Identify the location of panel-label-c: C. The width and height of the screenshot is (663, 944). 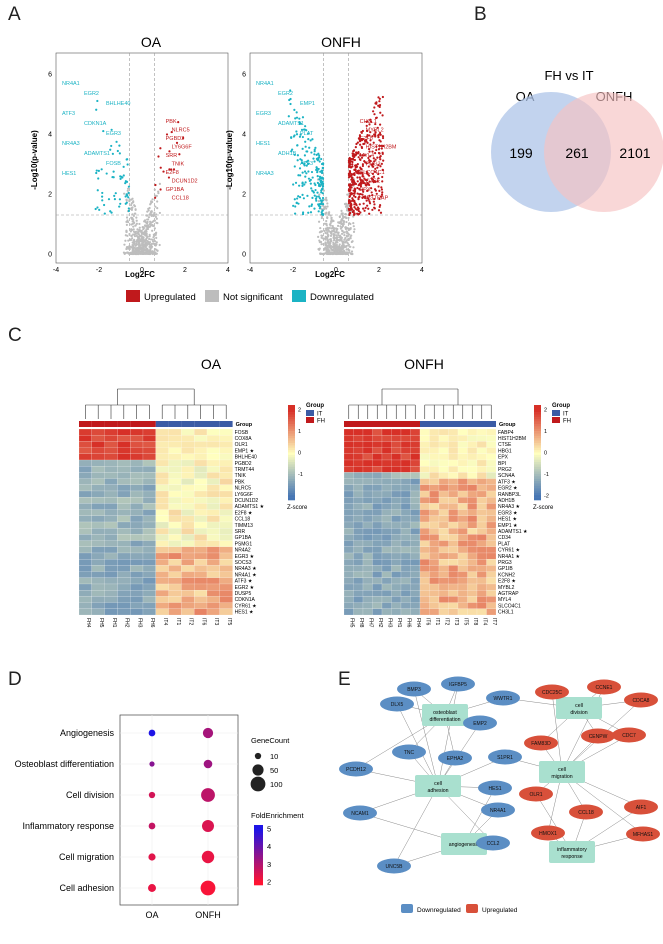
(15, 335).